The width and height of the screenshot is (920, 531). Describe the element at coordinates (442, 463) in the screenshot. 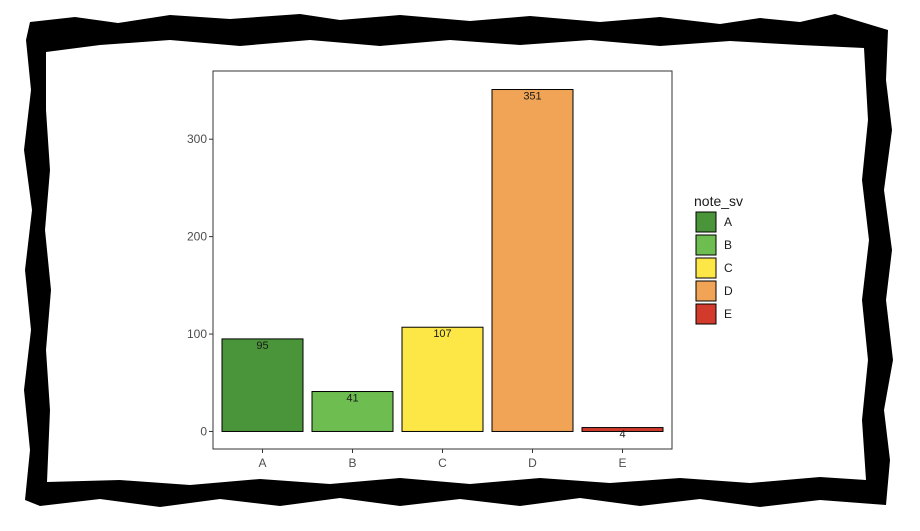

I see `x-tick-label: C` at that location.